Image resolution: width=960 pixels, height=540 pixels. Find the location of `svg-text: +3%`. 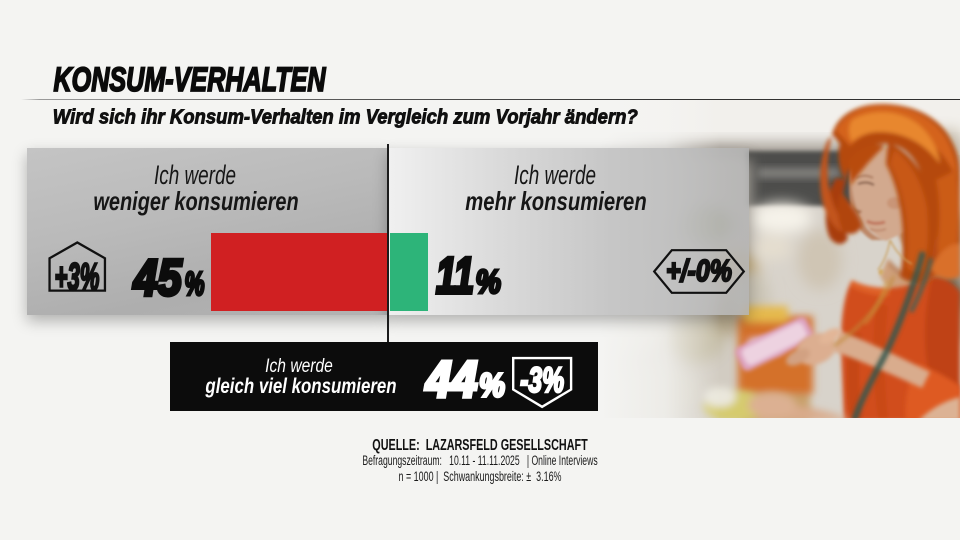

svg-text: +3% is located at coordinates (76, 275).